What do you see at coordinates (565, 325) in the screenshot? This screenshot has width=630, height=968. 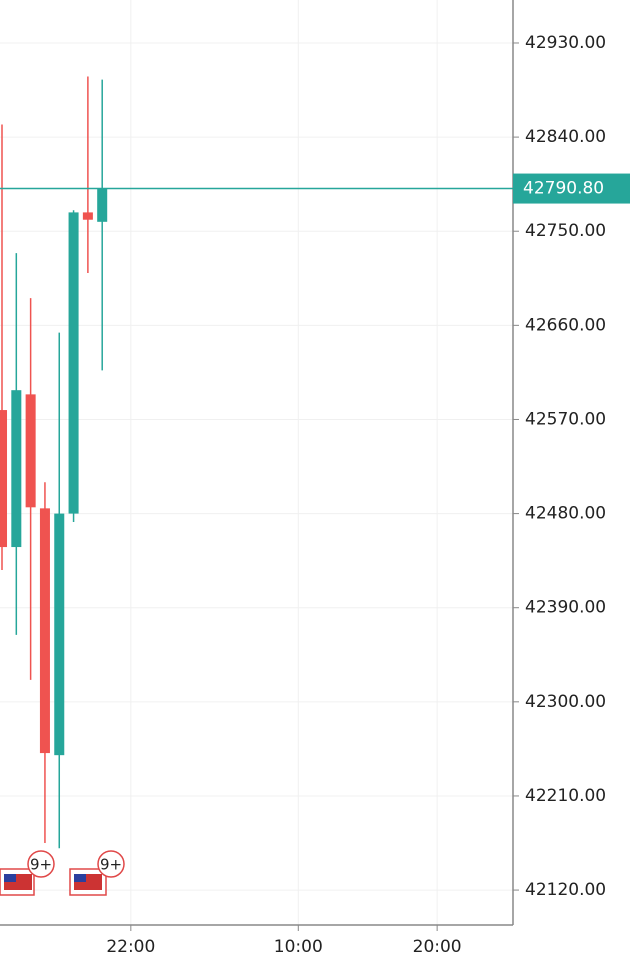 I see `y-tick-label: 42660.00` at bounding box center [565, 325].